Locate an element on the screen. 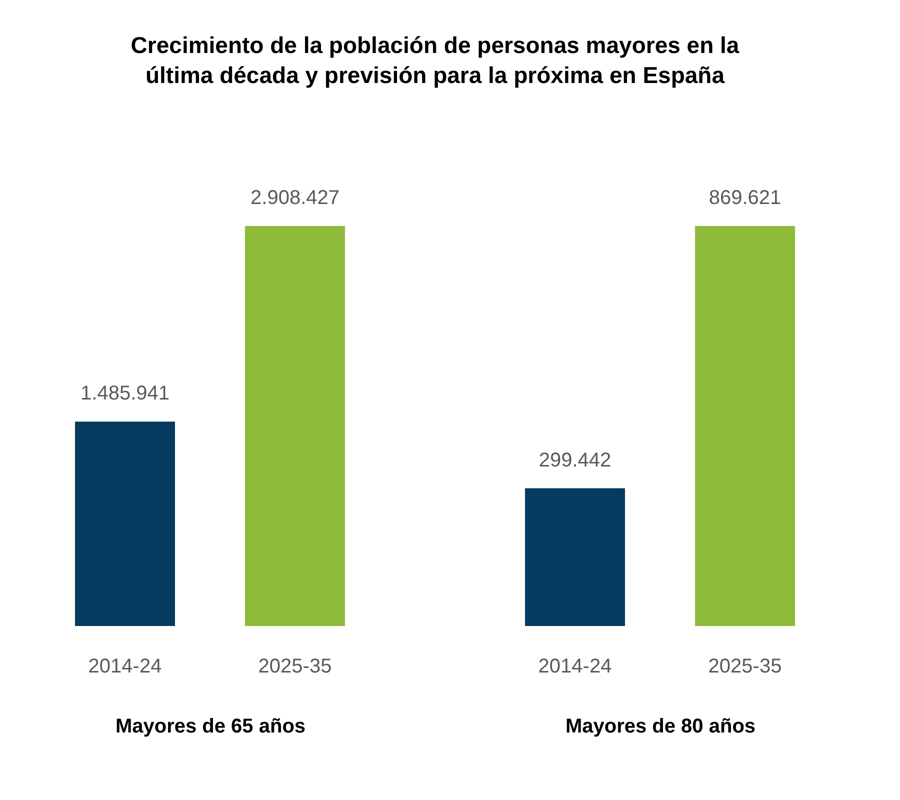 Image resolution: width=900 pixels, height=800 pixels. data-label: 299.442 is located at coordinates (575, 460).